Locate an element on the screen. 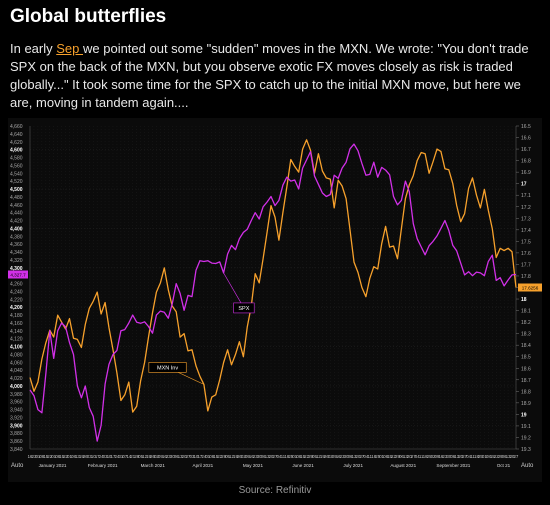  x-tick-label: 27 is located at coordinates (516, 456).